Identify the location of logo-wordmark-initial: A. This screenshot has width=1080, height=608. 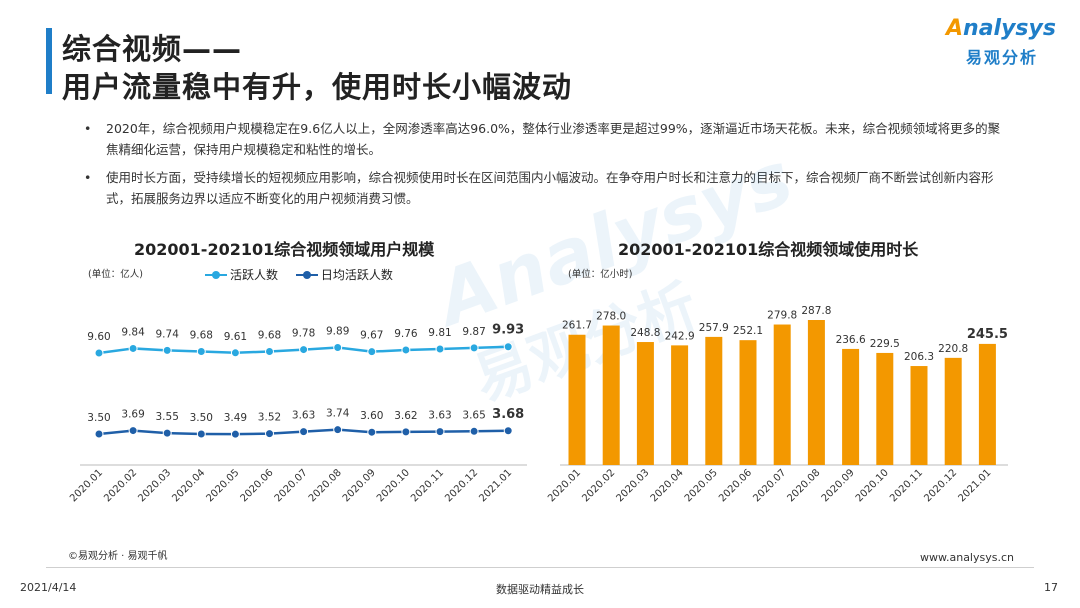
(955, 28).